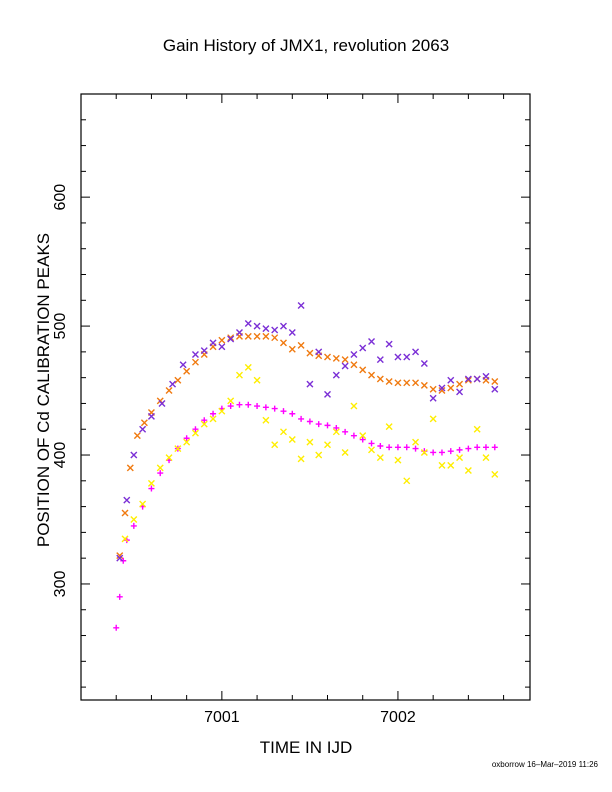 The height and width of the screenshot is (792, 612). What do you see at coordinates (60, 326) in the screenshot?
I see `y-tick-label: 500` at bounding box center [60, 326].